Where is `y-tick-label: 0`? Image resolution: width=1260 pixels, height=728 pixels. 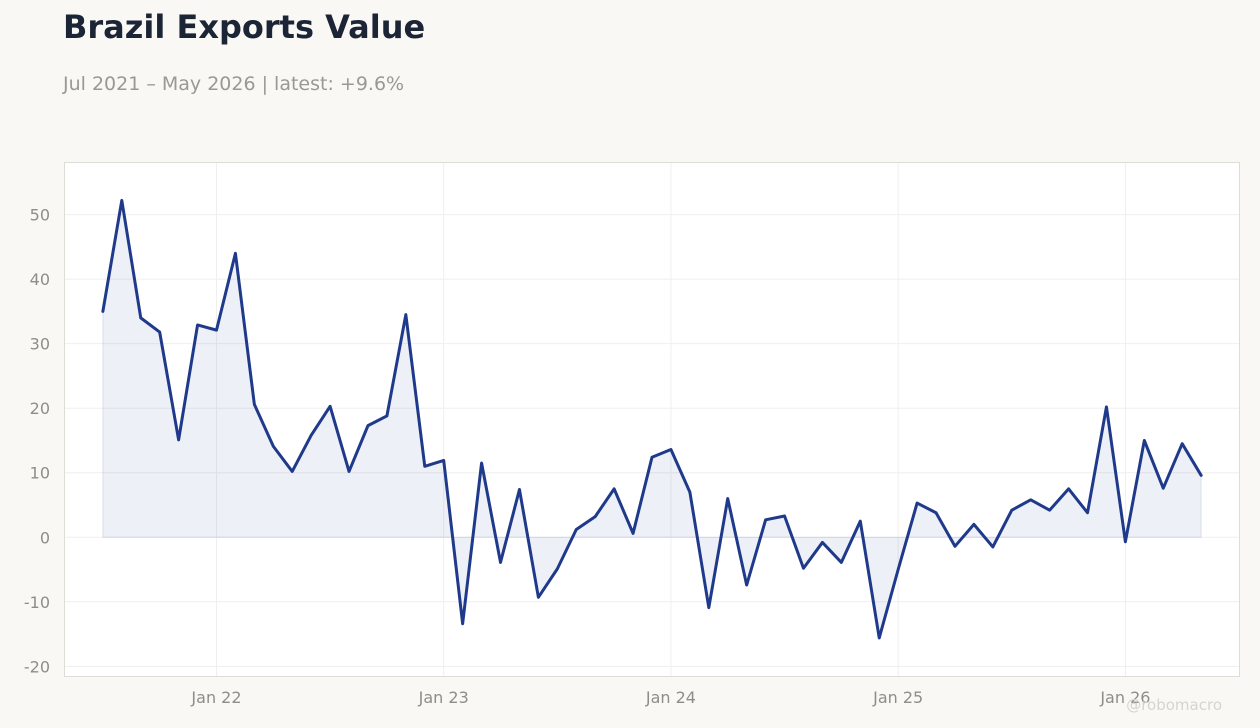
y-tick-label: 0 is located at coordinates (45, 537).